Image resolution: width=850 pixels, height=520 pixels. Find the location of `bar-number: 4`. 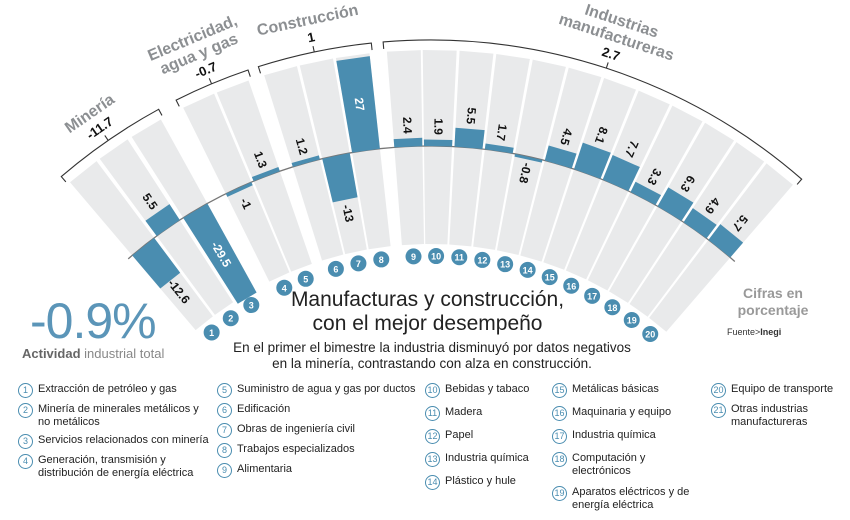

bar-number: 4 is located at coordinates (284, 288).